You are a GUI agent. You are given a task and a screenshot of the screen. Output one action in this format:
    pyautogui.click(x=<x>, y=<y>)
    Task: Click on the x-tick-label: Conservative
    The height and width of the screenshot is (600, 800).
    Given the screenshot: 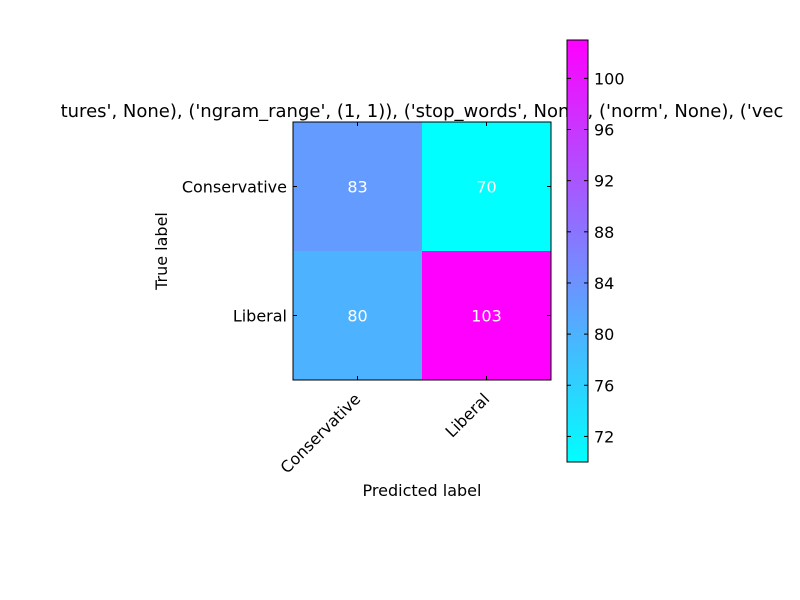 What is the action you would take?
    pyautogui.click(x=321, y=433)
    